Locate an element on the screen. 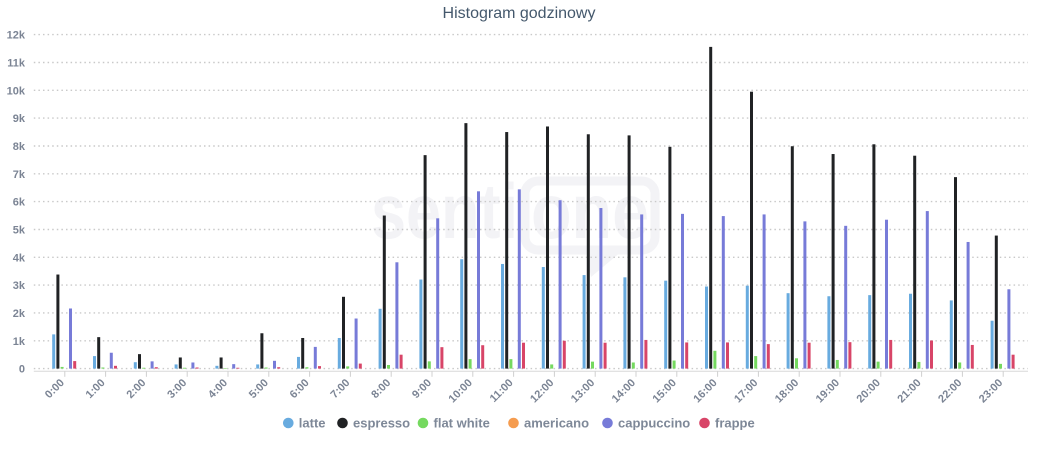  svg-text: 7k is located at coordinates (19, 175).